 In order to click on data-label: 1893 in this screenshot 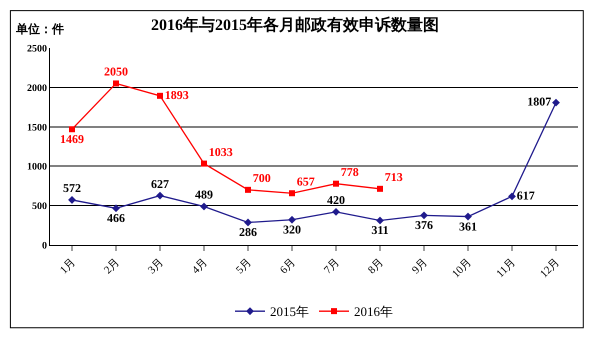, I will do `click(176, 95)`.